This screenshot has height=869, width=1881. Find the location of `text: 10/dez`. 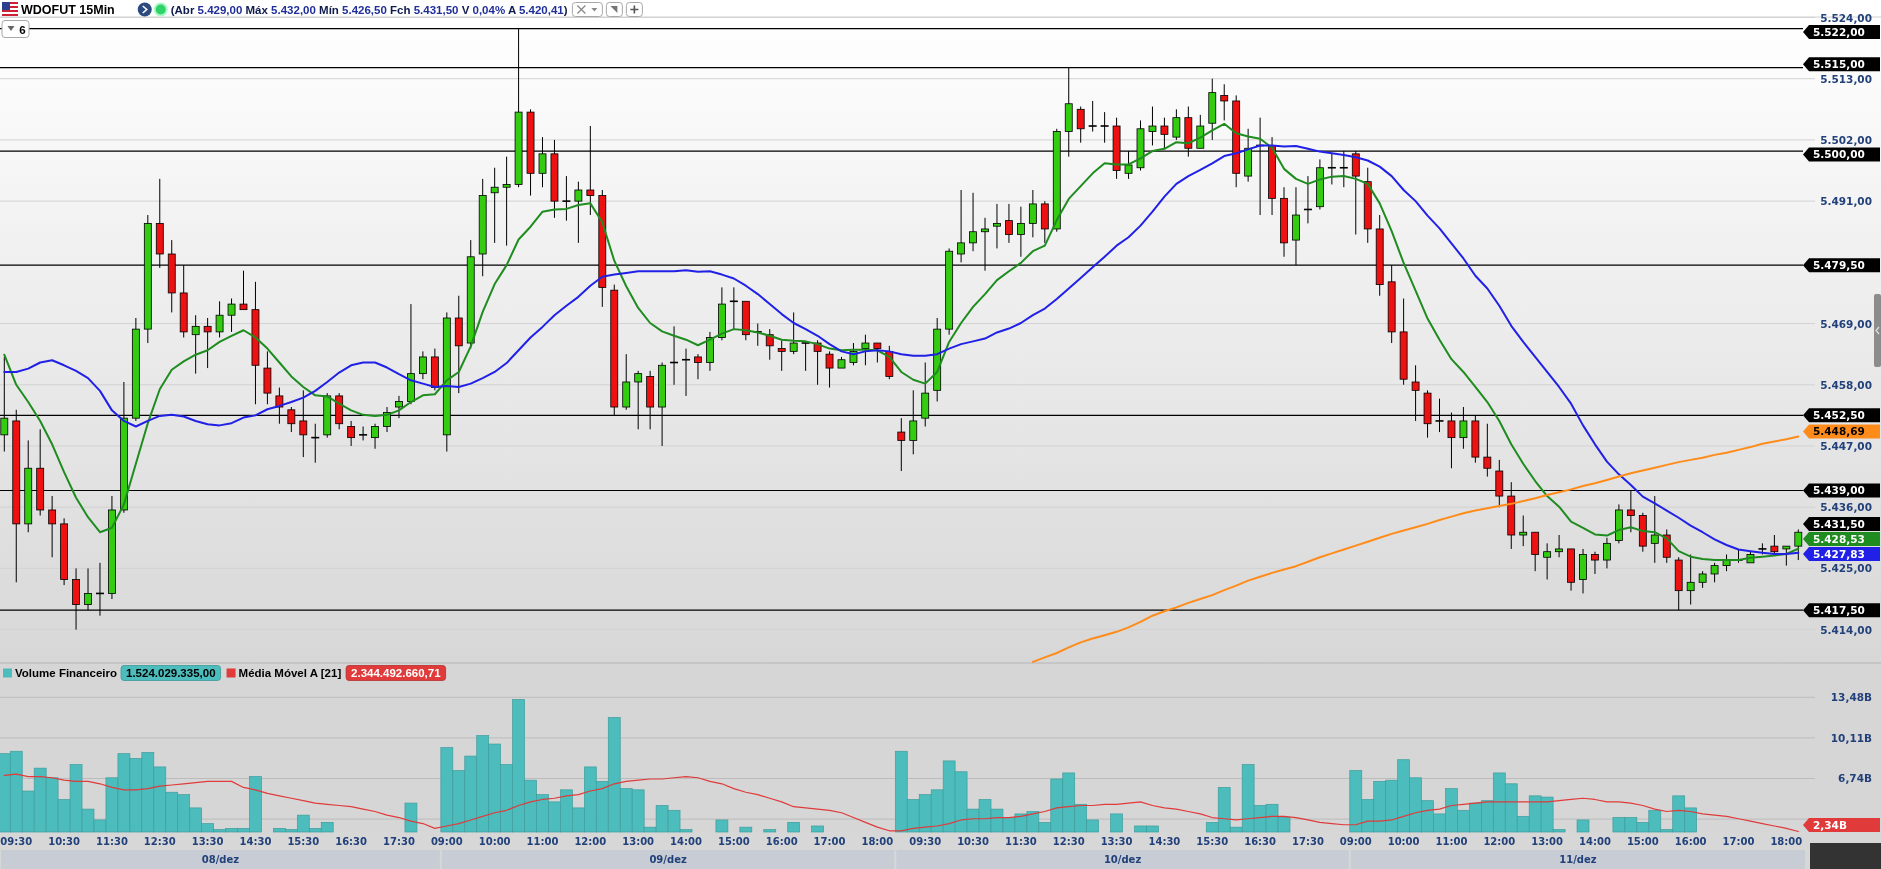

text: 10/dez is located at coordinates (1122, 859).